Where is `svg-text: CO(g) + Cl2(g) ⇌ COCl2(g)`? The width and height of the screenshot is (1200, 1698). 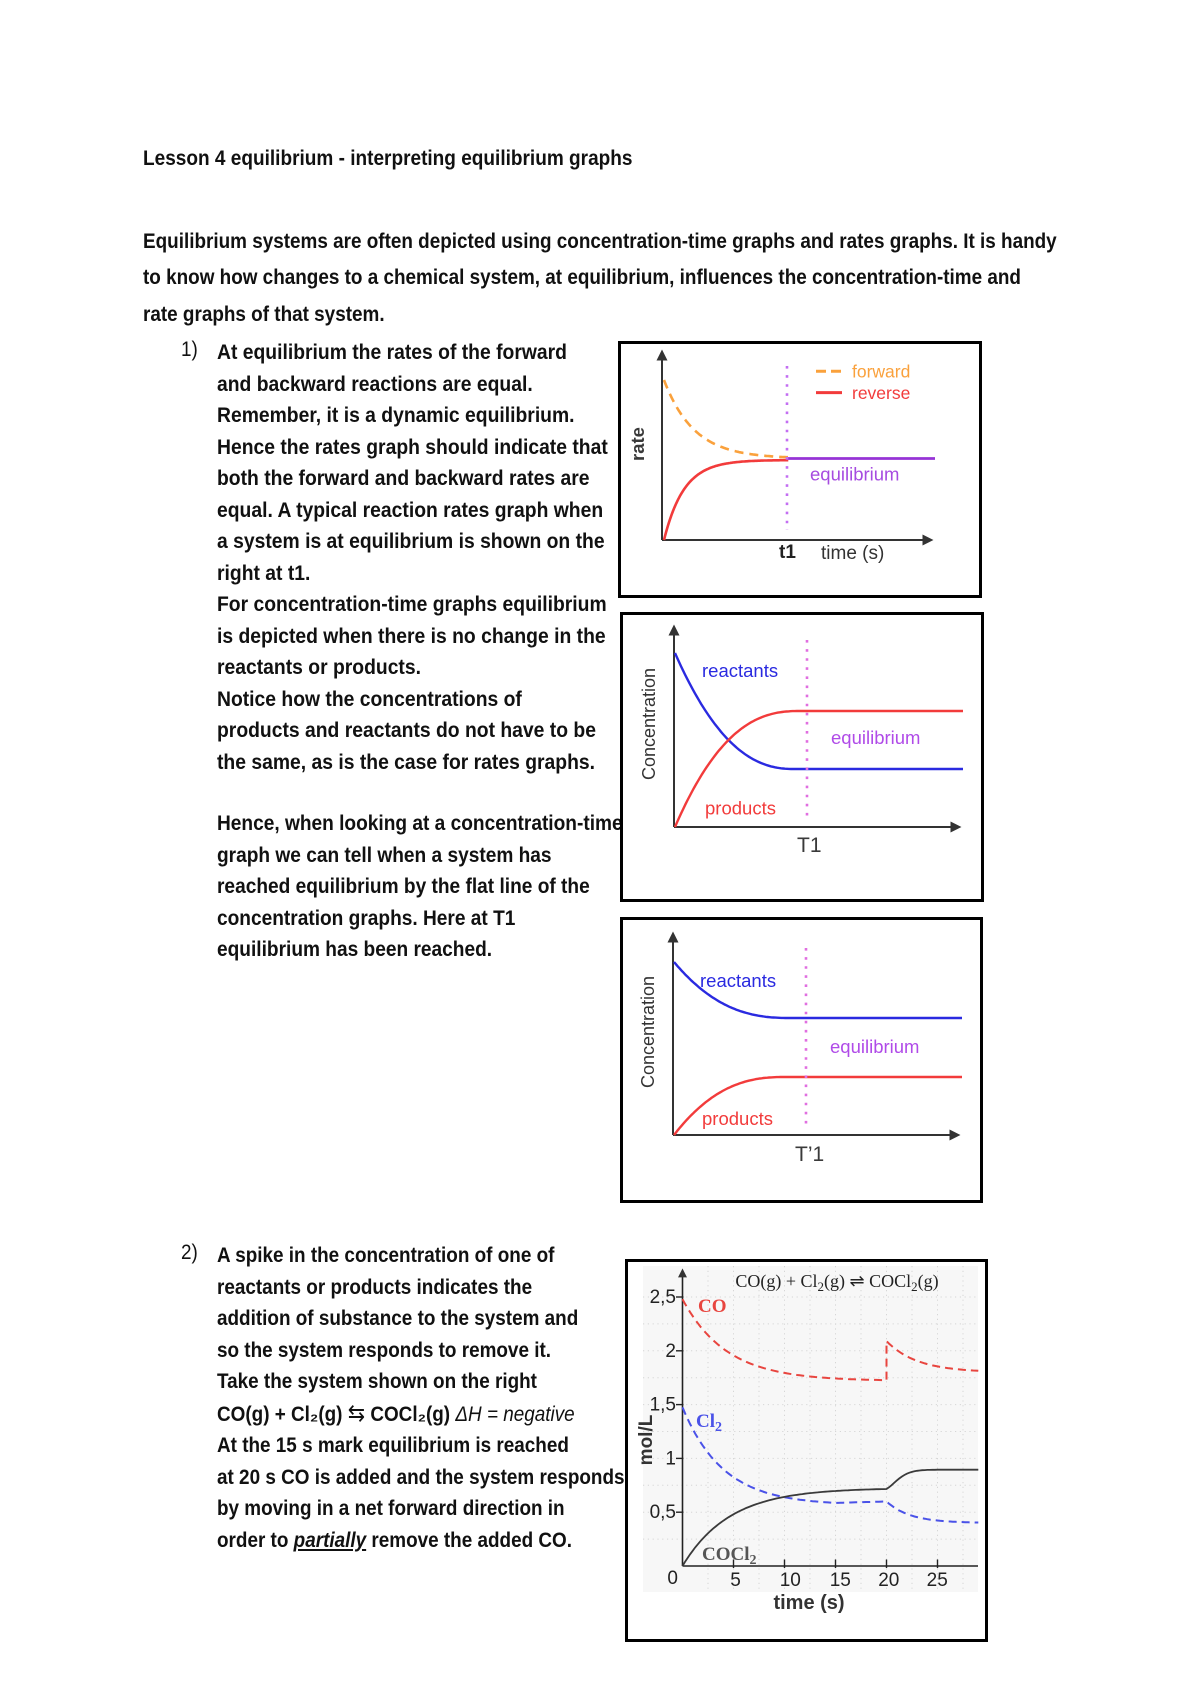
svg-text: CO(g) + Cl2(g) ⇌ COCl2(g) is located at coordinates (836, 1282).